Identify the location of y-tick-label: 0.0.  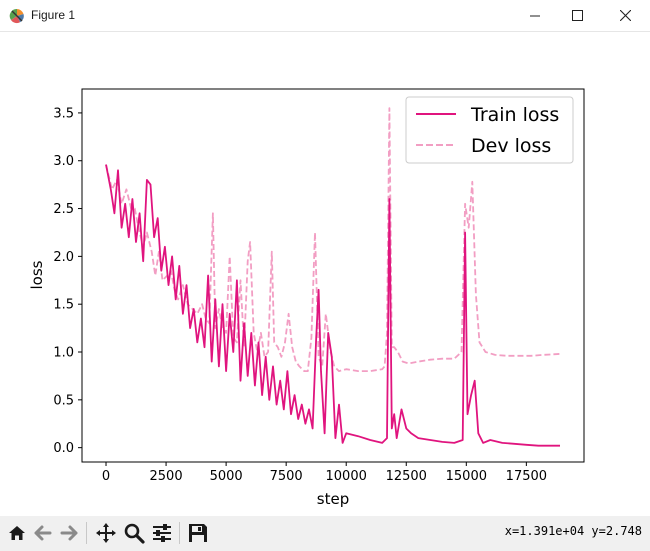
(63, 448).